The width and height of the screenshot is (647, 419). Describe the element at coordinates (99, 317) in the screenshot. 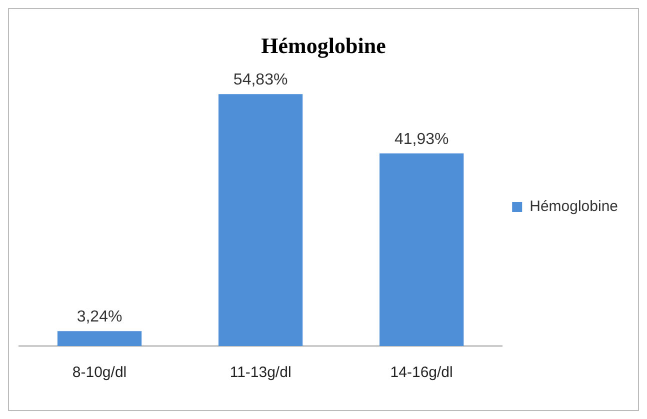

I see `data-label: 3,24%` at that location.